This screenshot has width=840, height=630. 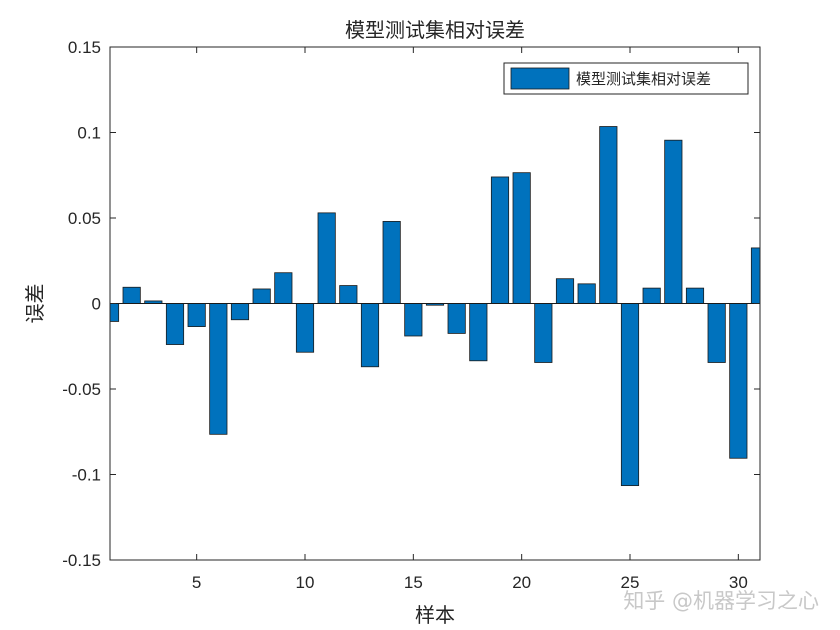 I want to click on x-tick-label: 5, so click(x=196, y=582).